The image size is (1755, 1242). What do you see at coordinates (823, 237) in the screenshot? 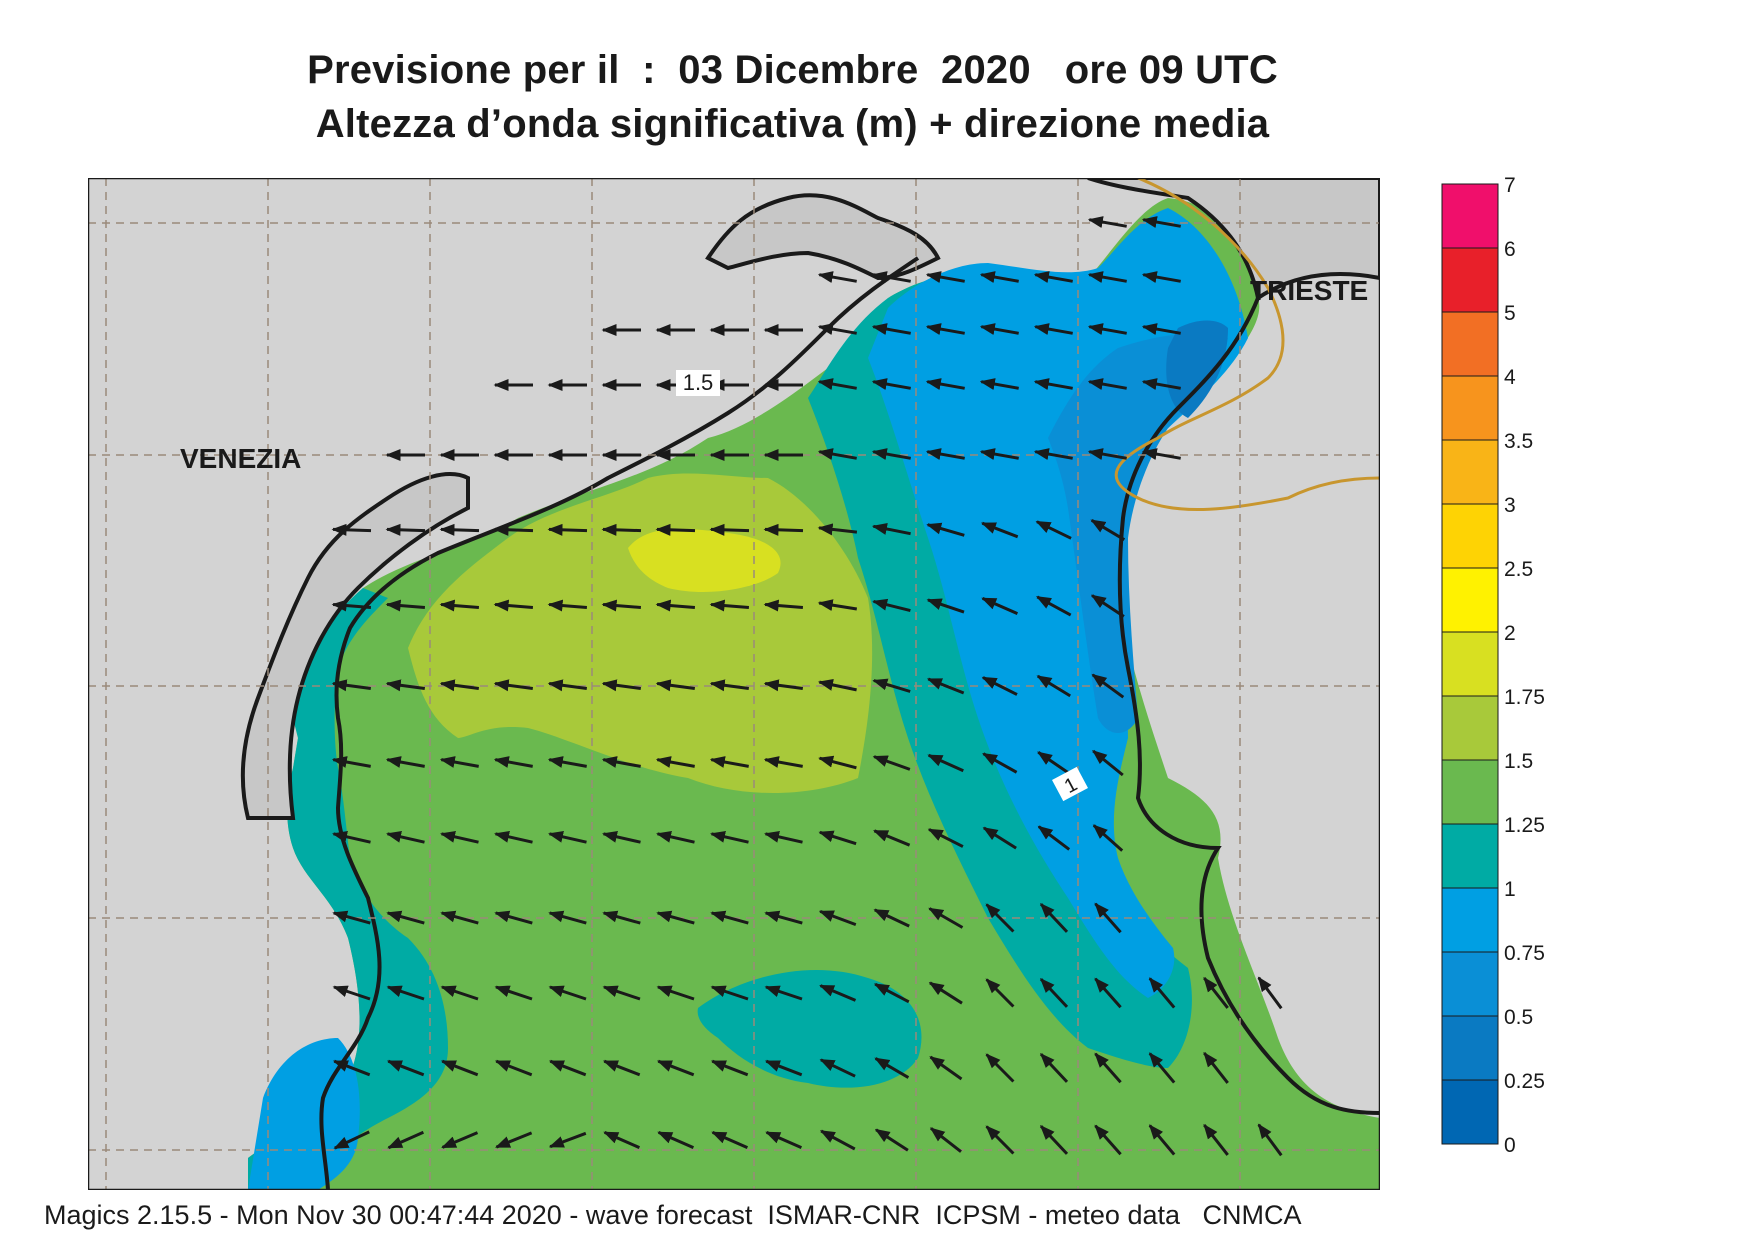
I see `land-north` at bounding box center [823, 237].